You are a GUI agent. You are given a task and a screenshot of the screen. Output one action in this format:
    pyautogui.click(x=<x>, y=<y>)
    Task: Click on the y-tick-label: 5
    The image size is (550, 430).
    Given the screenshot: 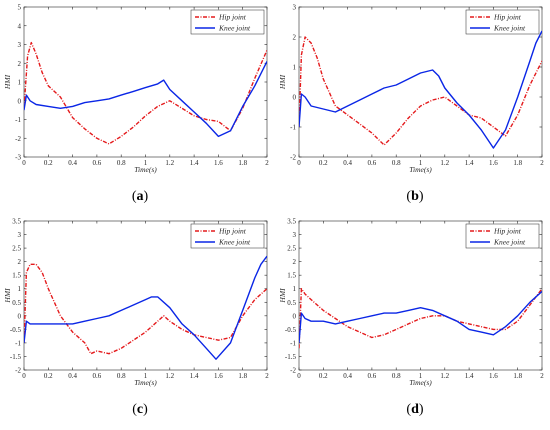 What is the action you would take?
    pyautogui.click(x=20, y=8)
    